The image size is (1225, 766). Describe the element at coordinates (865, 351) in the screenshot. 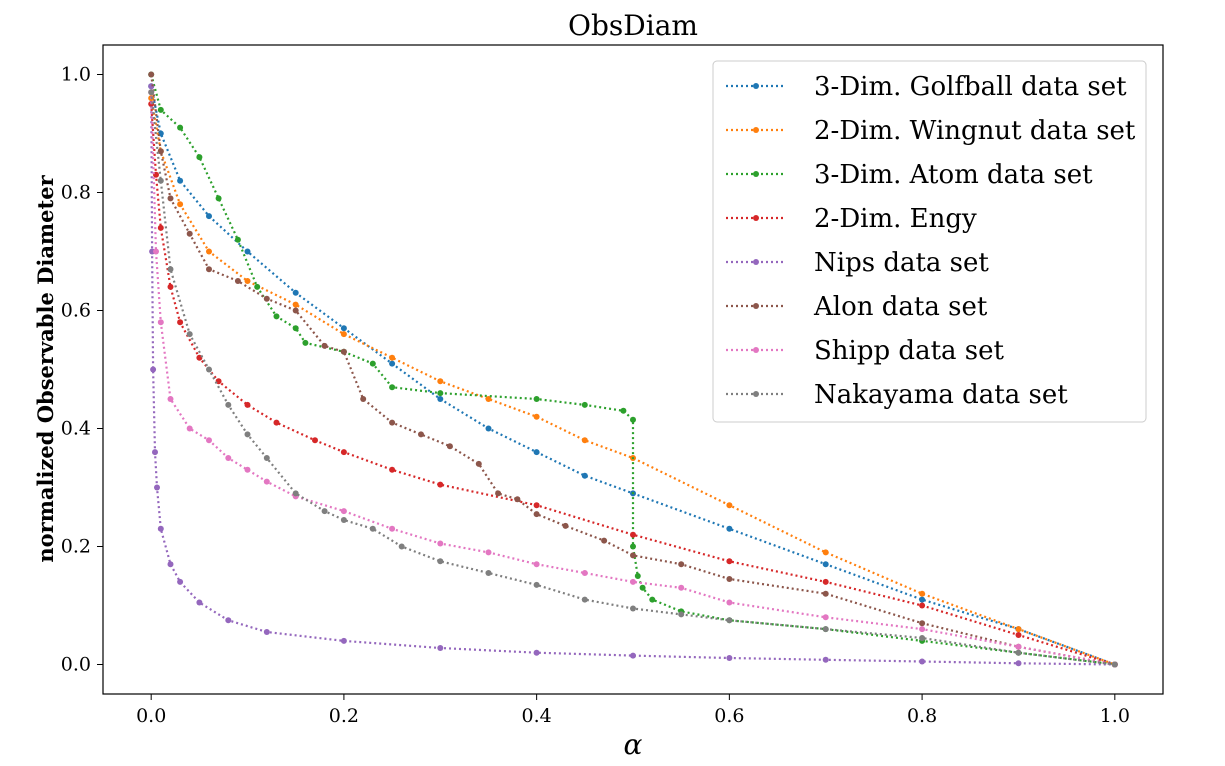

I see `legend-entry: Shipp data set` at that location.